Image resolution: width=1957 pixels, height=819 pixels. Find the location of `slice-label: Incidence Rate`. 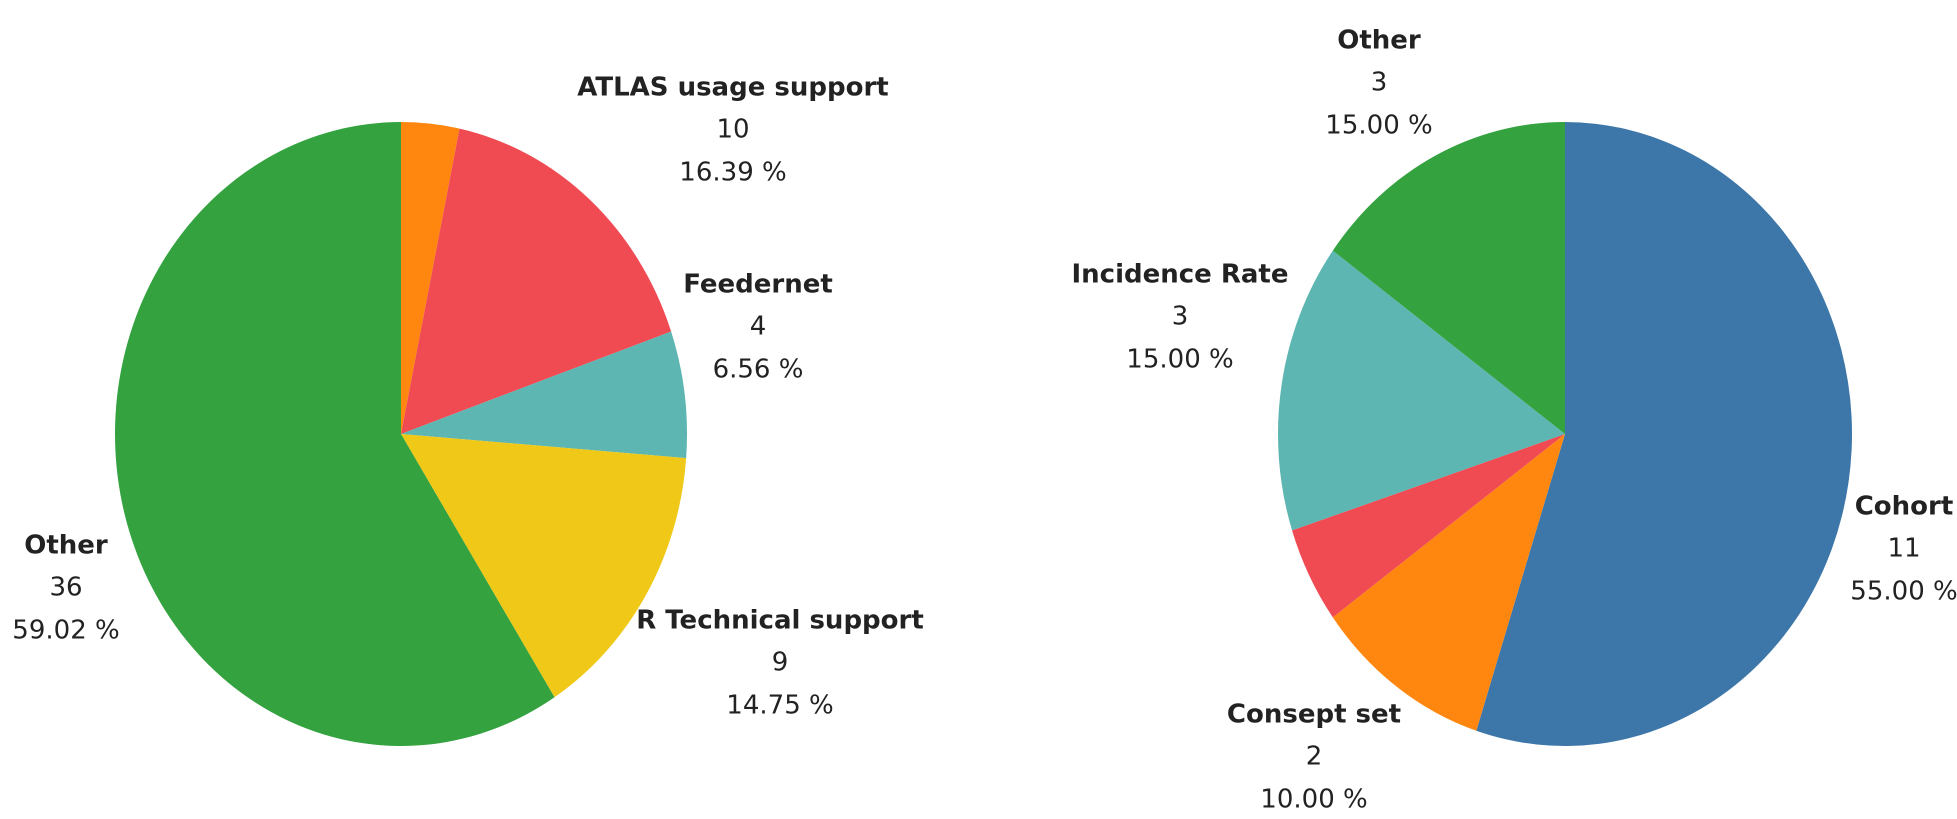

slice-label: Incidence Rate is located at coordinates (1180, 275).